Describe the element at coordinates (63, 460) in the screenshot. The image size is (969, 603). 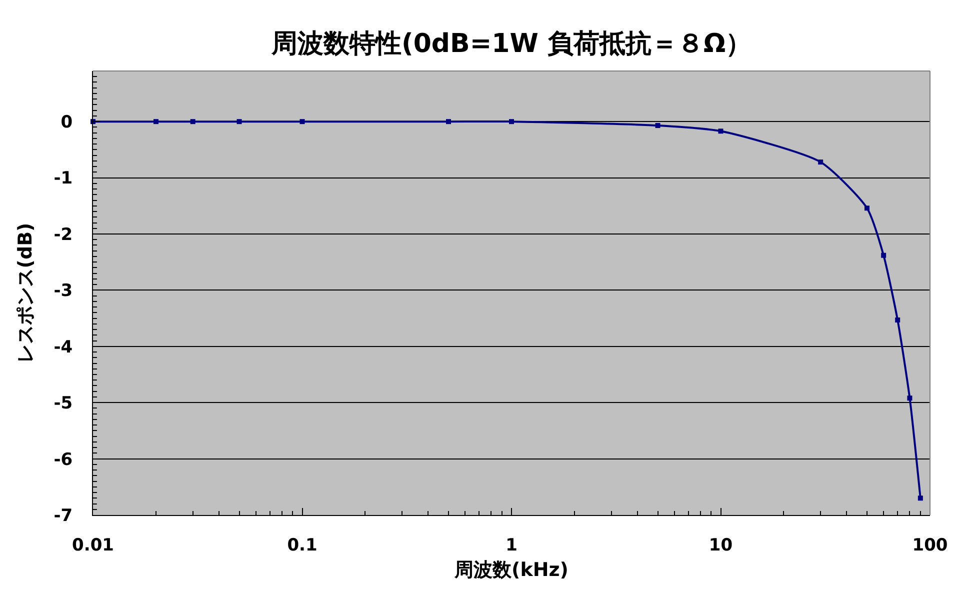
I see `y-tick-label: -6` at that location.